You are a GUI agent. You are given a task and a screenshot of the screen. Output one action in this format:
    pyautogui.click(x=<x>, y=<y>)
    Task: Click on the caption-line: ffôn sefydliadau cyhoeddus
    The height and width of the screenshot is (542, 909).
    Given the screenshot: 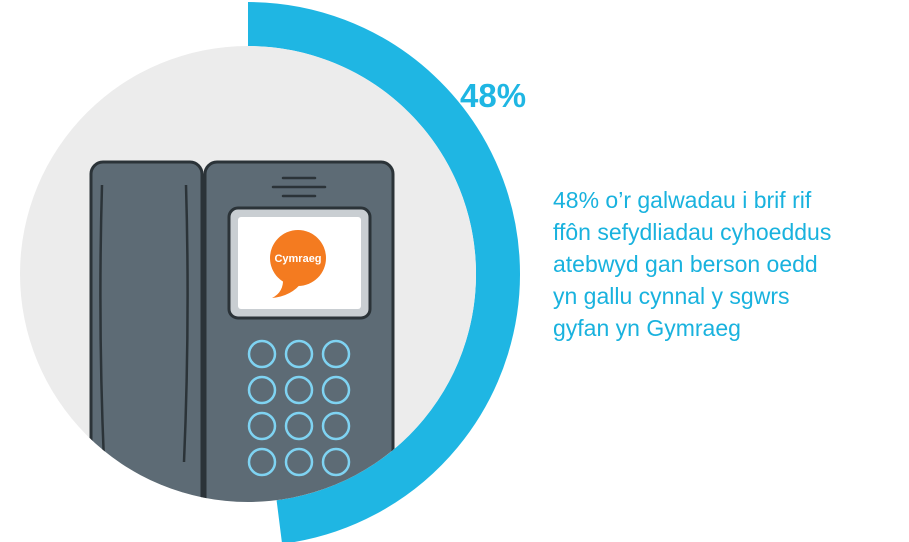 What is the action you would take?
    pyautogui.click(x=692, y=232)
    